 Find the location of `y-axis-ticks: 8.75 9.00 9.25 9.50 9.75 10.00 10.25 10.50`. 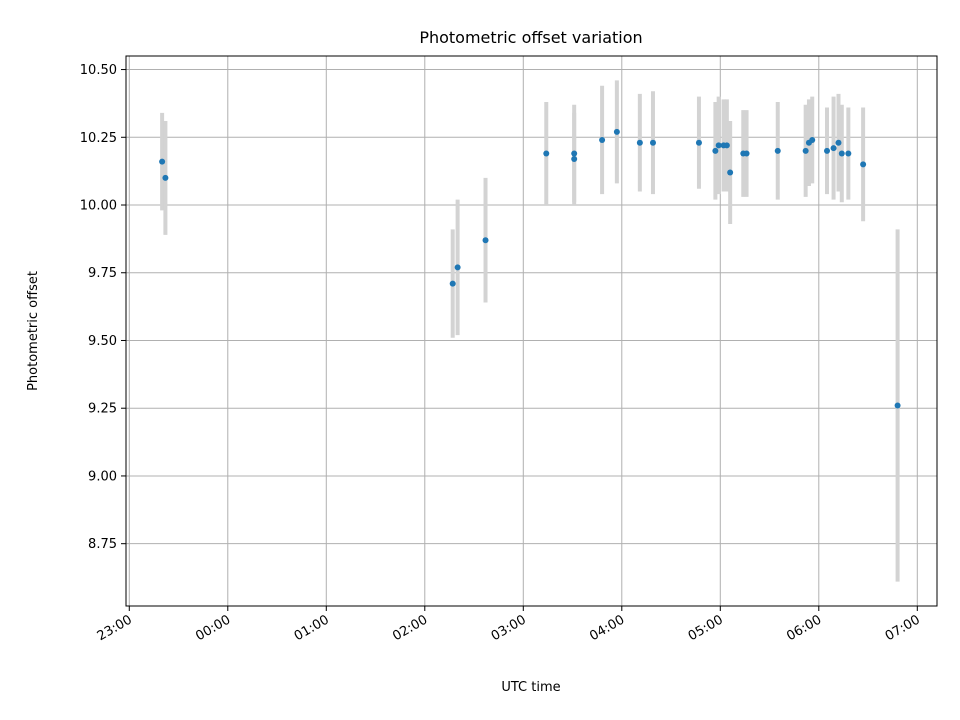

y-axis-ticks: 8.75 9.00 9.25 9.50 9.75 10.00 10.25 10.50 is located at coordinates (103, 307).